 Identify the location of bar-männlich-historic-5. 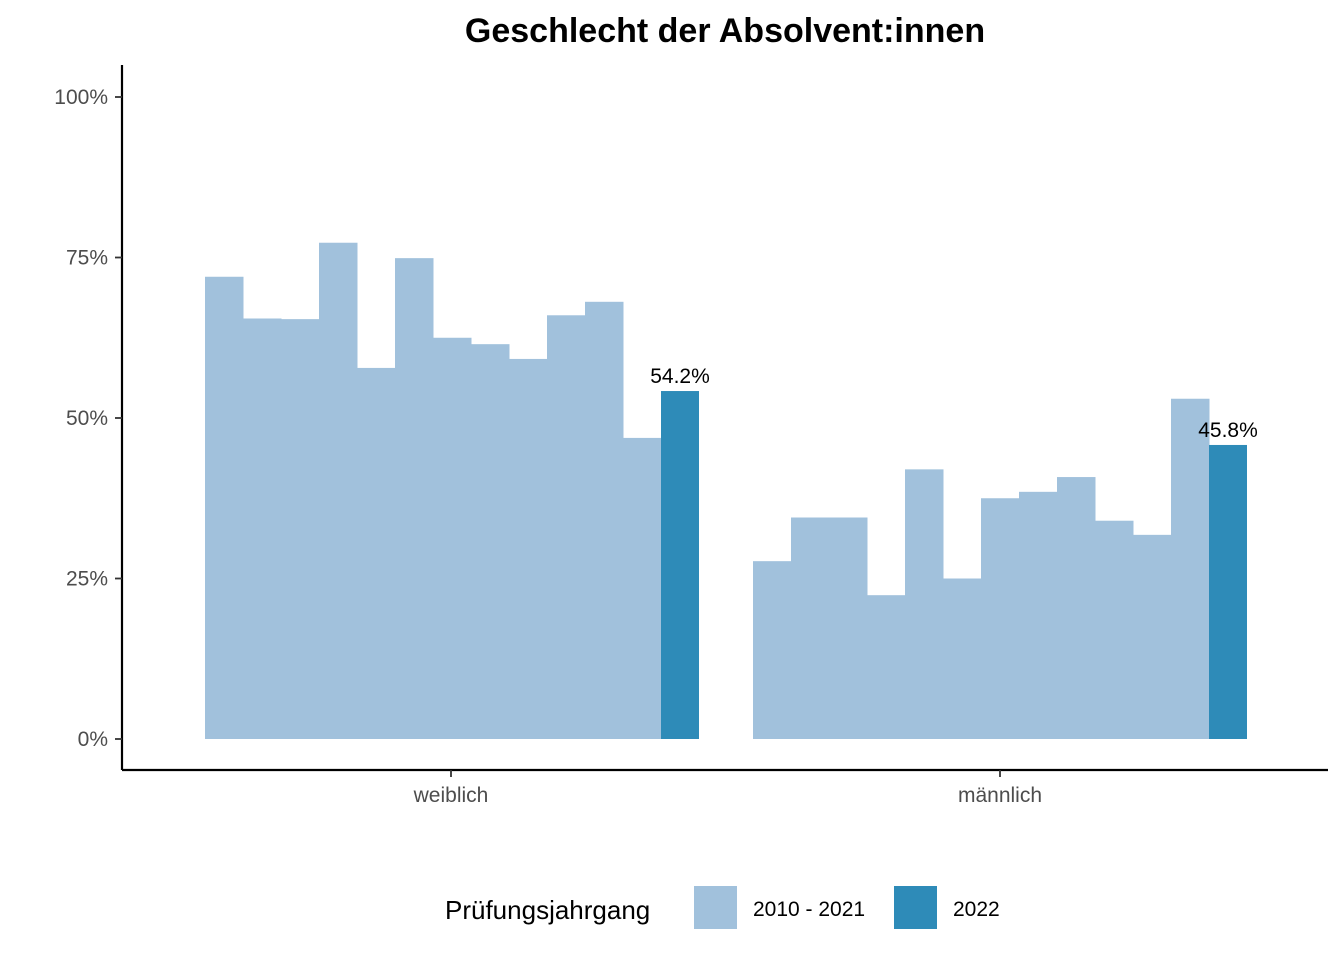
(924, 604).